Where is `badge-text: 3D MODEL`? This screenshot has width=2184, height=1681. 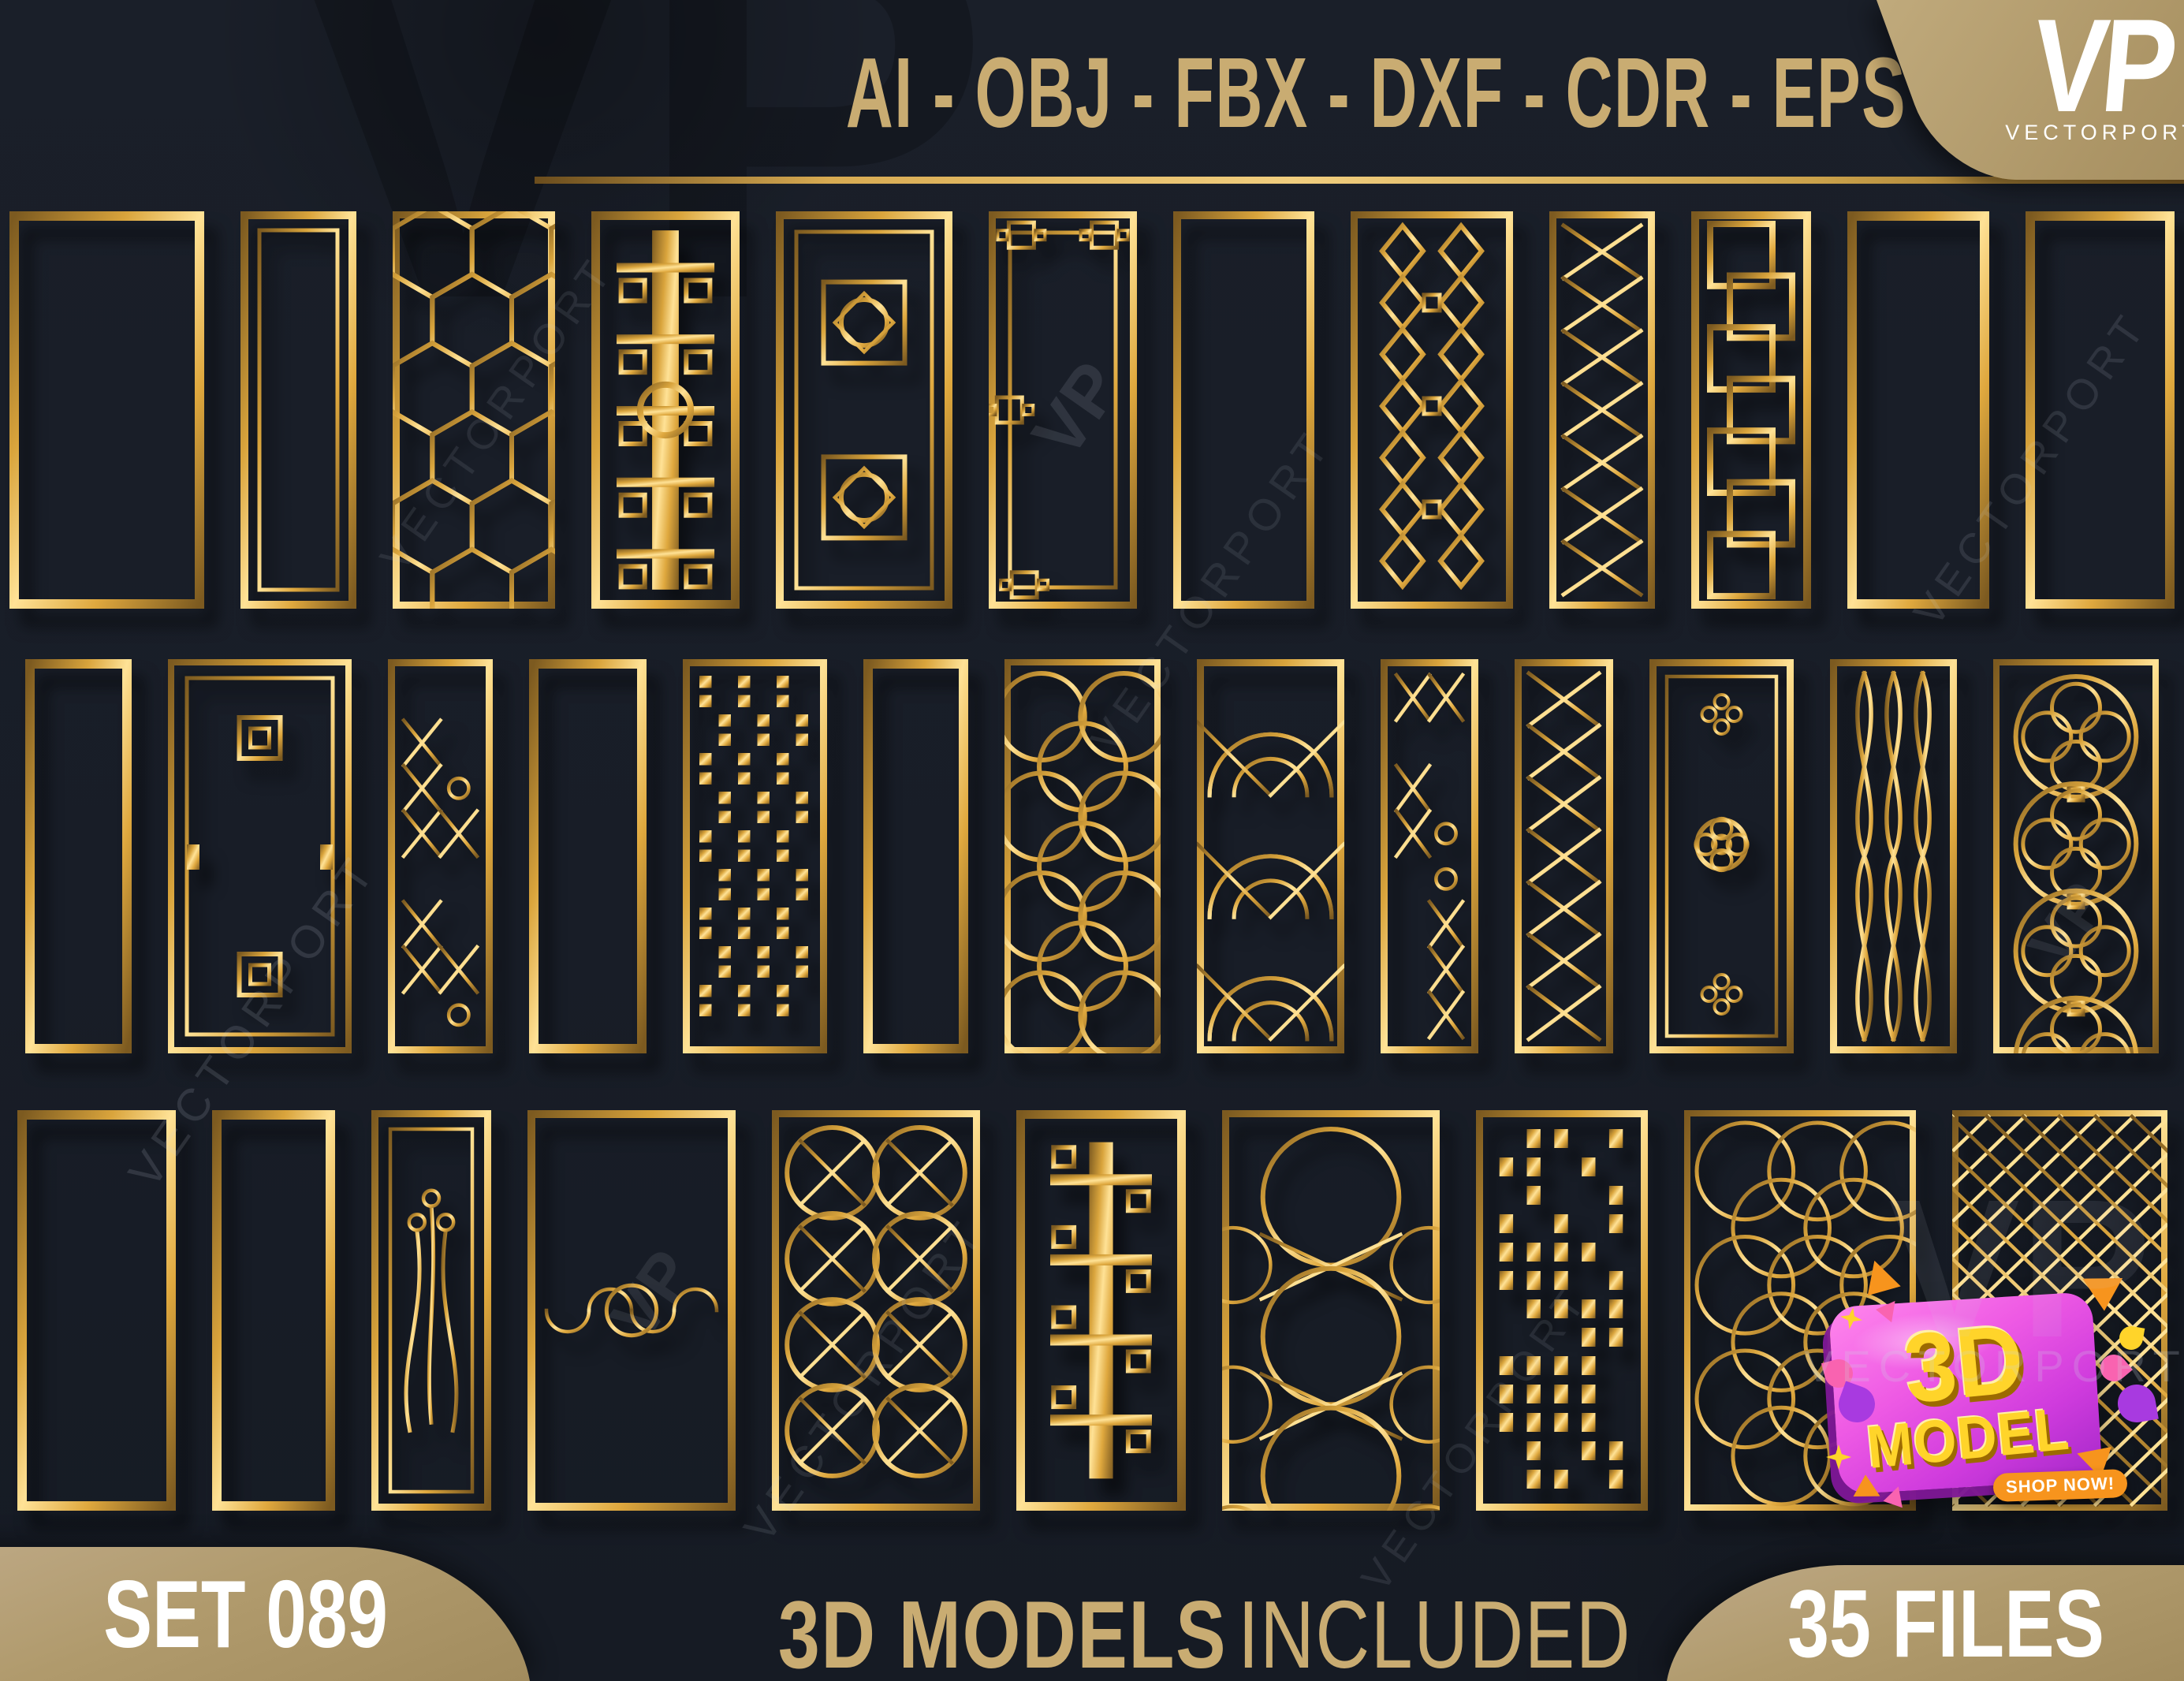
badge-text: 3D MODEL is located at coordinates (1965, 1393).